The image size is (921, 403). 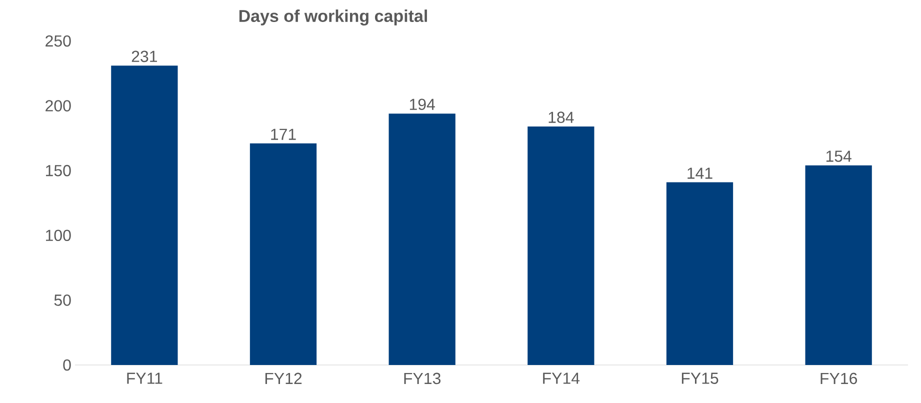 What do you see at coordinates (700, 173) in the screenshot?
I see `data-label: 141` at bounding box center [700, 173].